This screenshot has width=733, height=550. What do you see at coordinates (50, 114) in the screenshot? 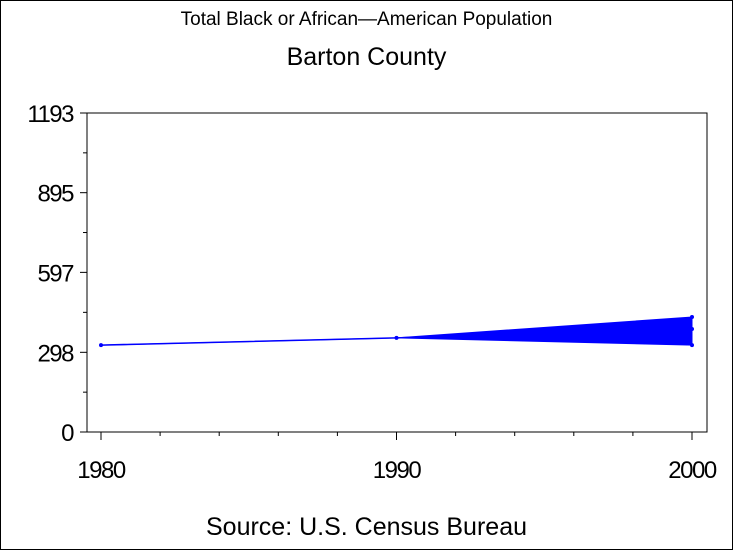
I see `y-tick-label: 1193` at bounding box center [50, 114].